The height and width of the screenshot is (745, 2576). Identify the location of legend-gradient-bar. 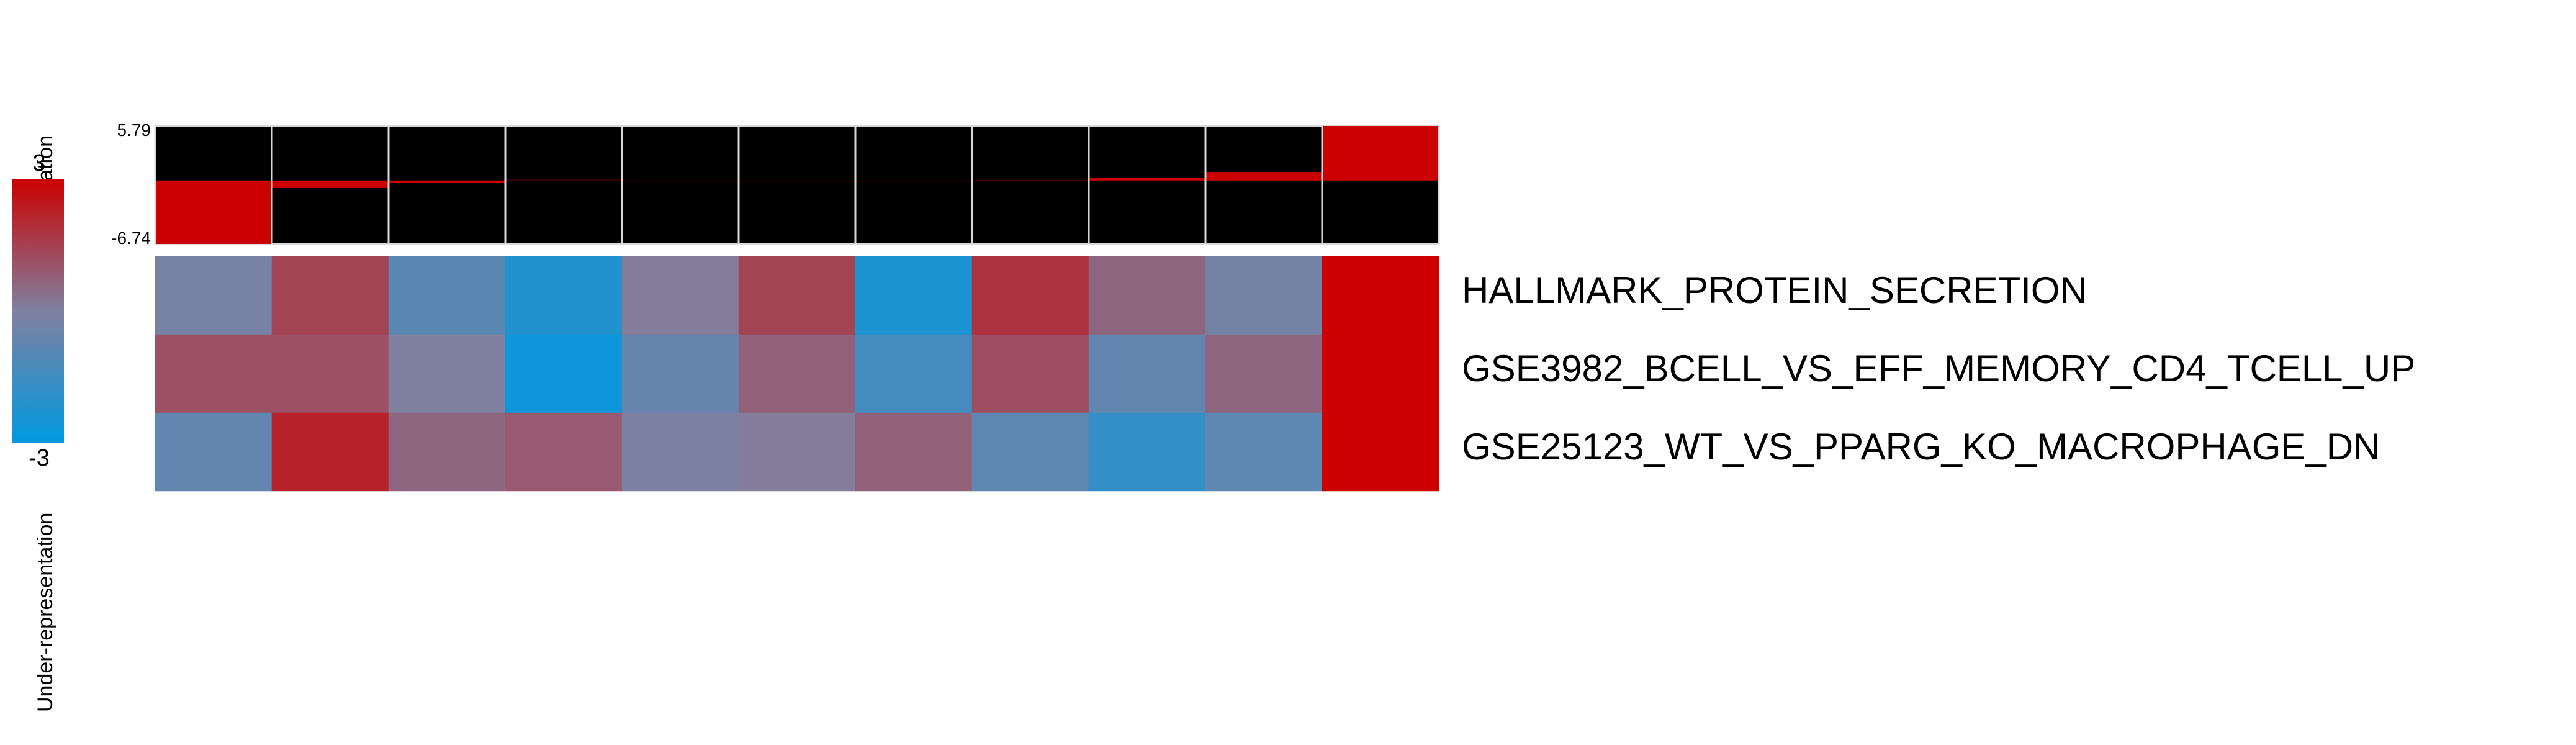
(38, 311).